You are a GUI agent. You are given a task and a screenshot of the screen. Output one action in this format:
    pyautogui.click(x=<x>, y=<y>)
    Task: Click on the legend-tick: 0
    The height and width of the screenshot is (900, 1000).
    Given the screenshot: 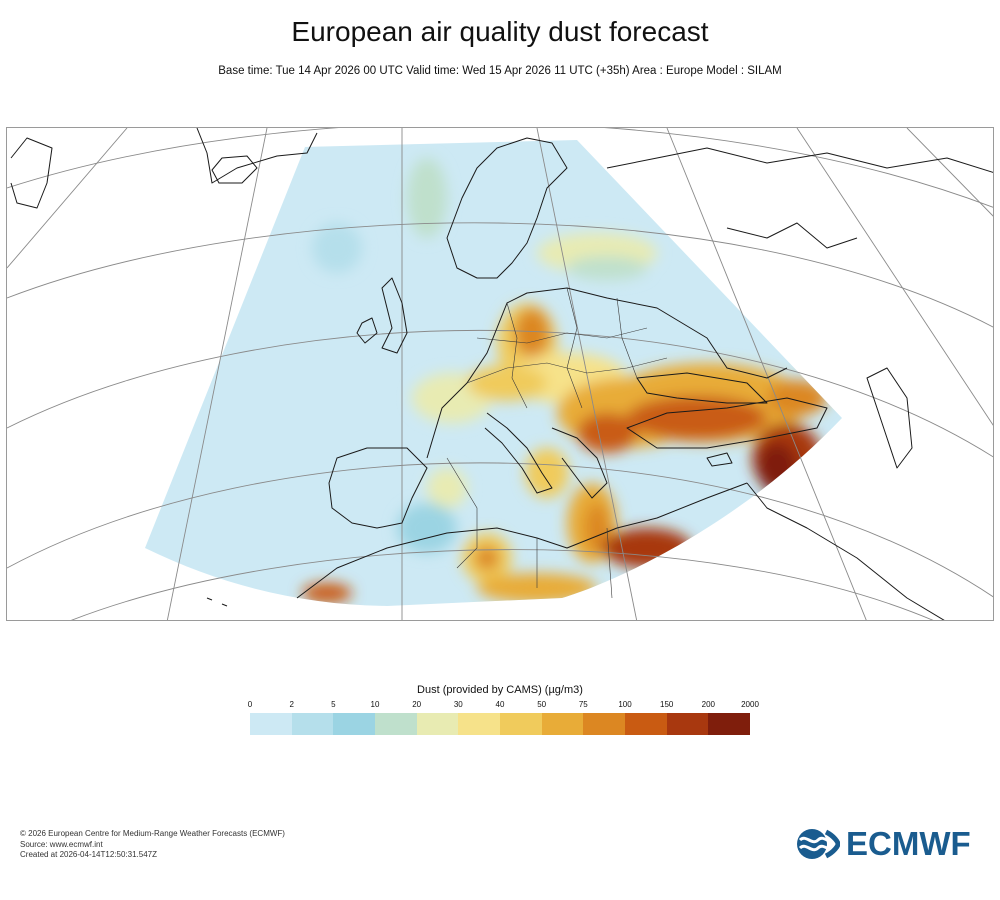 What is the action you would take?
    pyautogui.click(x=250, y=704)
    